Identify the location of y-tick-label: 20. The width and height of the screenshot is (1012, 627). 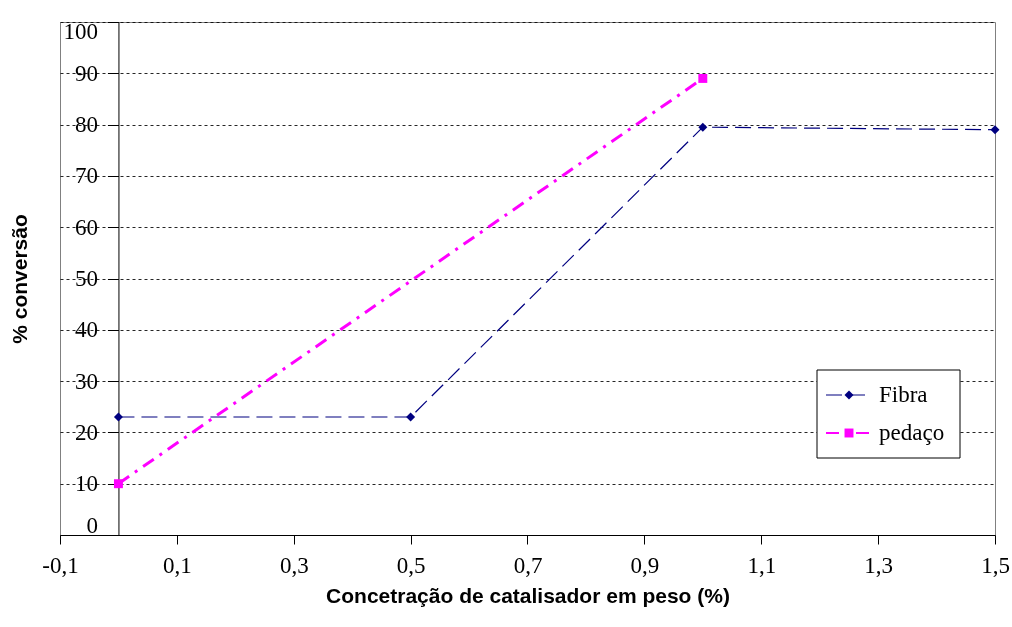
(86, 432).